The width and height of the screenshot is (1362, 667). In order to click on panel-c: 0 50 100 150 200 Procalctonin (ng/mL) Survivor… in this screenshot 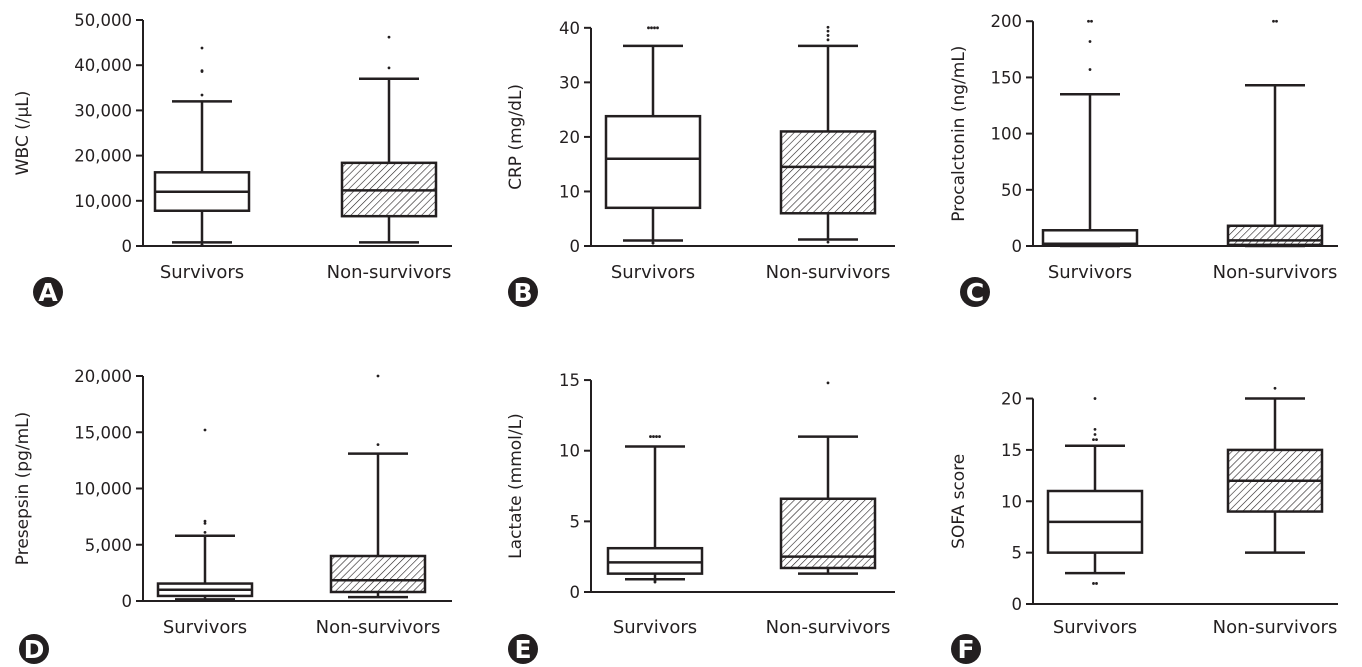, I will do `click(1143, 159)`.